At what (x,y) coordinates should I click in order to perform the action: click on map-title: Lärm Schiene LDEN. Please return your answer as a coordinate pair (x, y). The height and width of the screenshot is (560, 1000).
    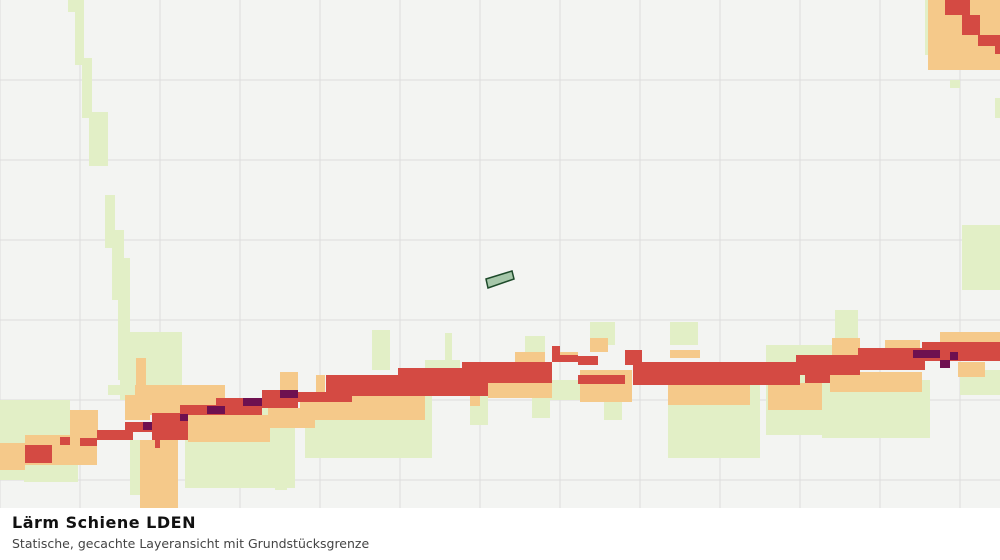
    Looking at the image, I should click on (104, 522).